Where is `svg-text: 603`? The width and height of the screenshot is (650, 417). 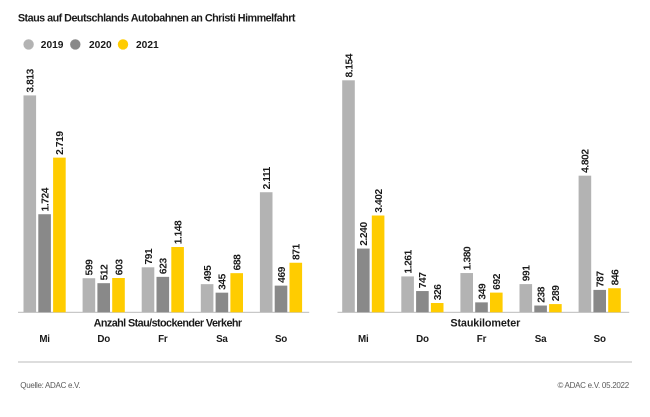 svg-text: 603 is located at coordinates (119, 267).